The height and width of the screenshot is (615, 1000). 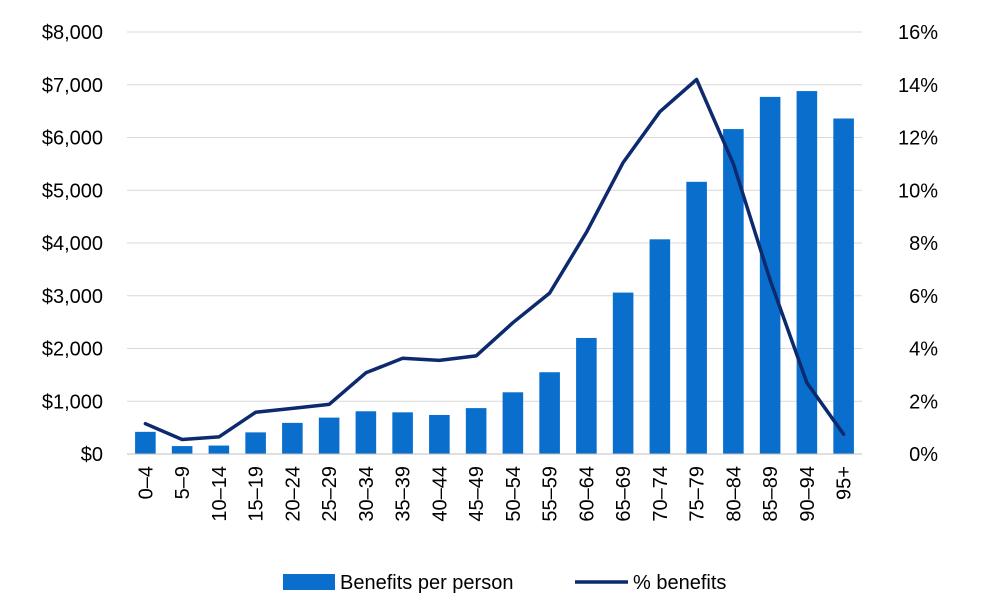 I want to click on x-tick-label: 50–54, so click(x=514, y=494).